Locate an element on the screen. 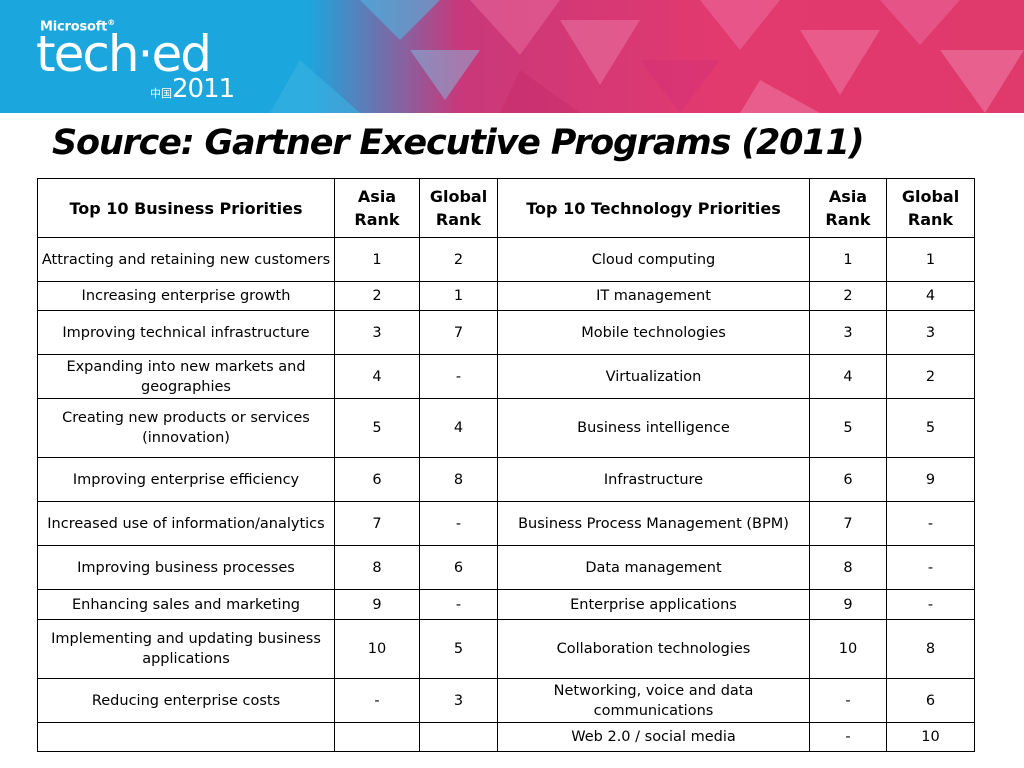 The height and width of the screenshot is (768, 1024). technology-asia-rank: 4 is located at coordinates (848, 376).